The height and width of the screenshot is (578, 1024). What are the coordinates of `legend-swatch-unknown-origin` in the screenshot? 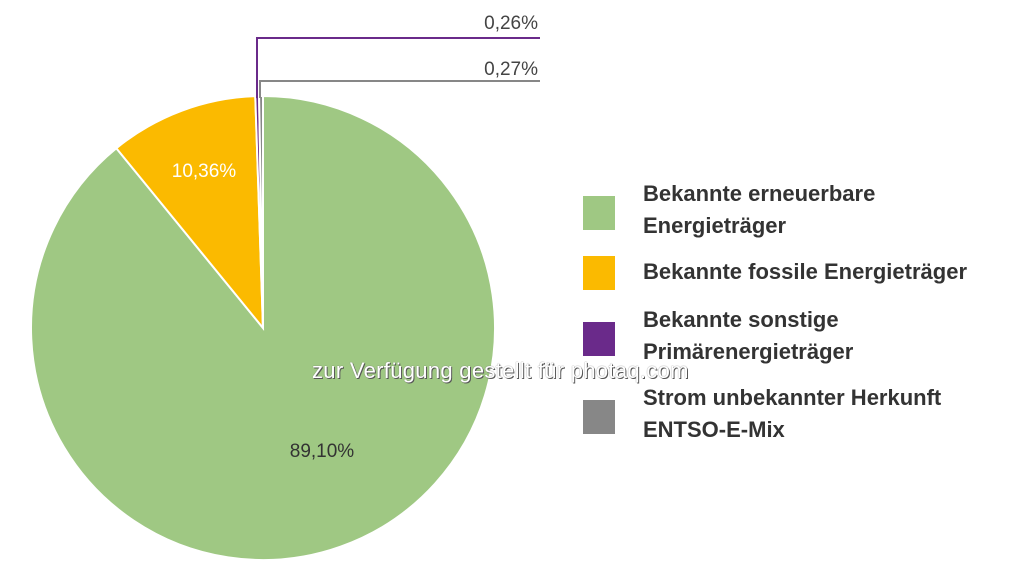 It's located at (599, 417).